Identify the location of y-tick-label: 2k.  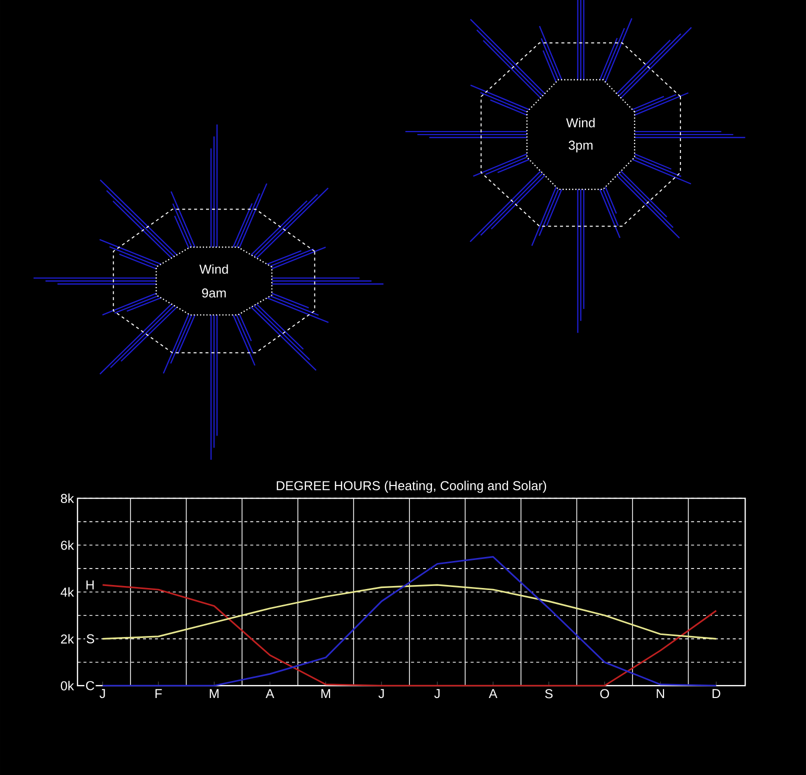
(67, 639).